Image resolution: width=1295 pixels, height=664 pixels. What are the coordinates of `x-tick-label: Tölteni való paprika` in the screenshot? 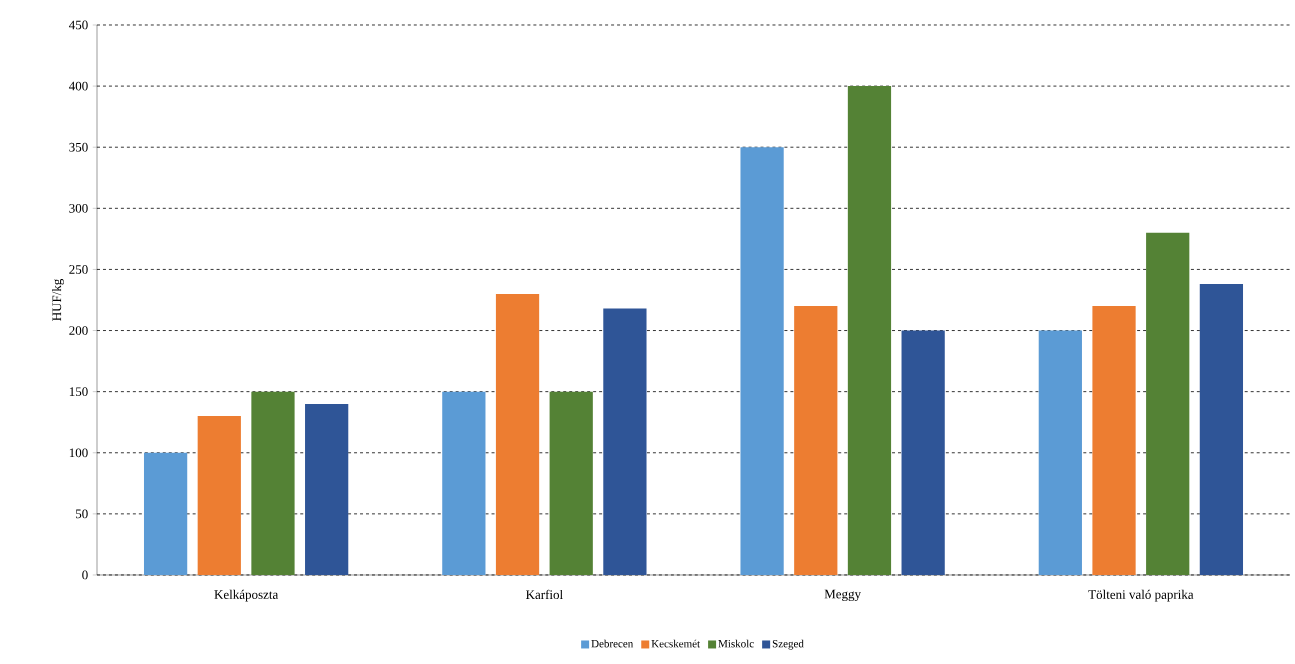 It's located at (1141, 595).